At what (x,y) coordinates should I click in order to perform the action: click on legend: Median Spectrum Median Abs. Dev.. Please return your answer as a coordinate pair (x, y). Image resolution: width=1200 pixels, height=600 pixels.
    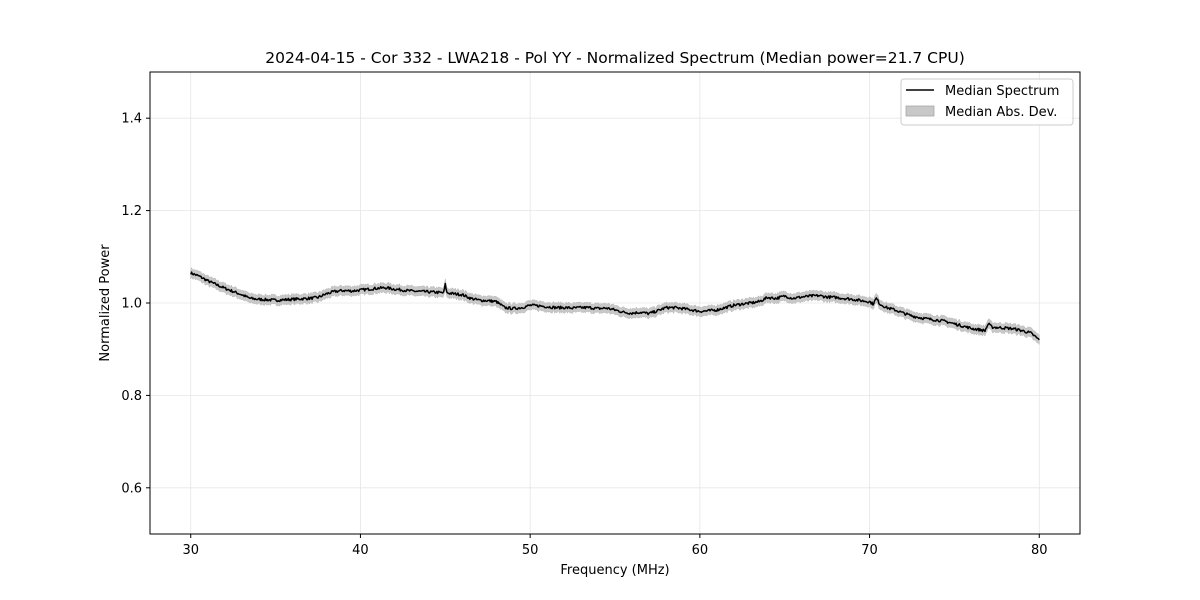
    Looking at the image, I should click on (987, 102).